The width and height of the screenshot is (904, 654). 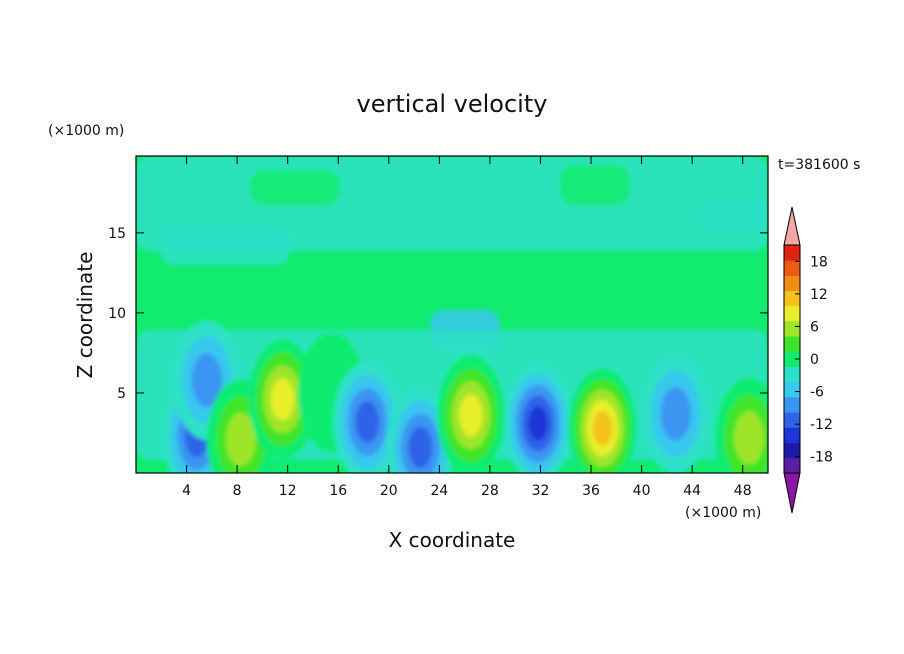 What do you see at coordinates (821, 425) in the screenshot?
I see `colorbar-tick-label: -12` at bounding box center [821, 425].